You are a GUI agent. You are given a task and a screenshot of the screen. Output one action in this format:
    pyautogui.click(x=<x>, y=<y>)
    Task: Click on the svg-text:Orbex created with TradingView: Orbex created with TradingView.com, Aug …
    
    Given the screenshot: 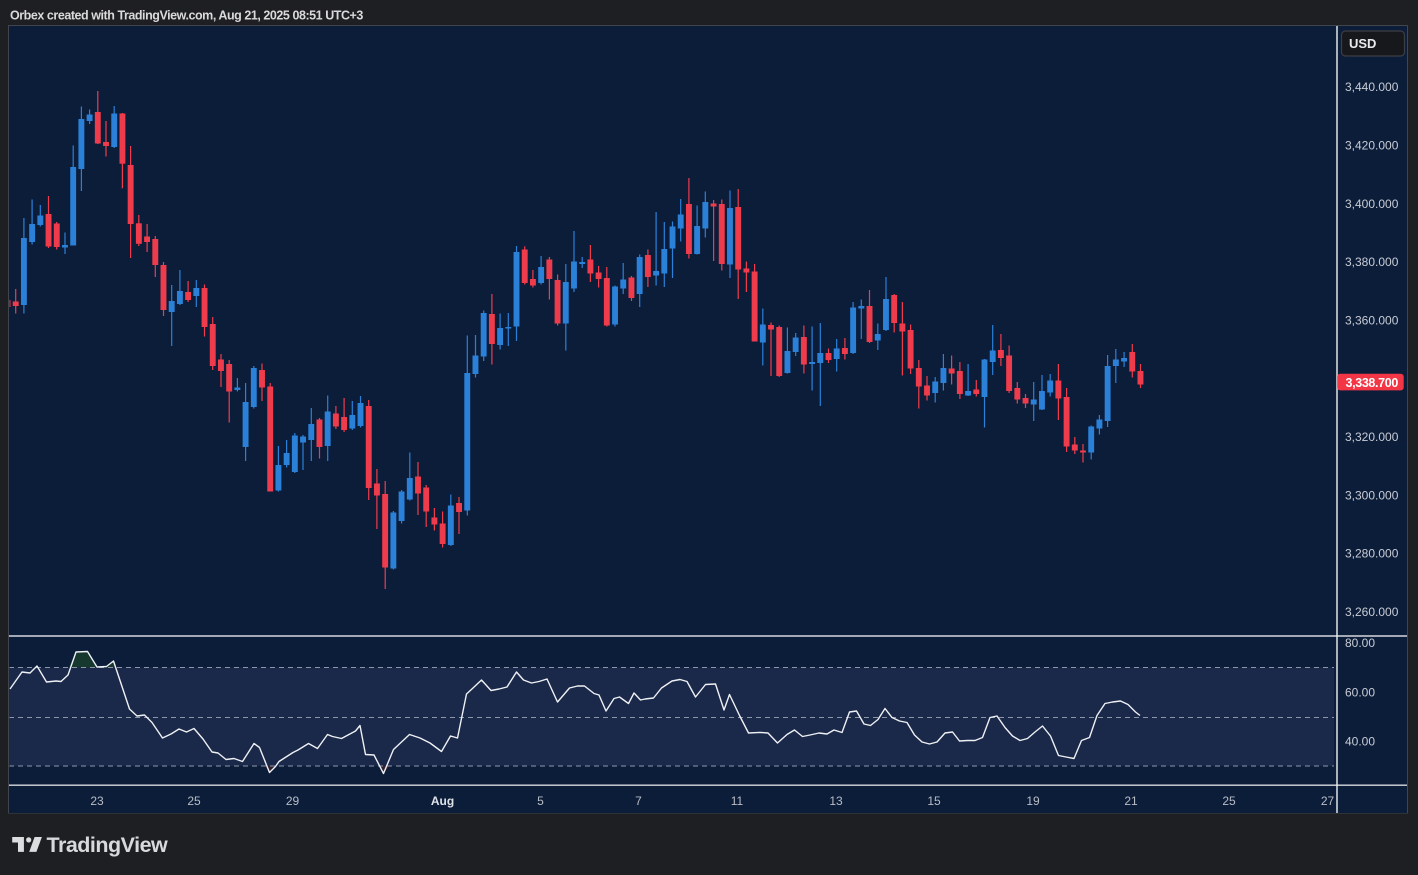 What is the action you would take?
    pyautogui.click(x=186, y=16)
    